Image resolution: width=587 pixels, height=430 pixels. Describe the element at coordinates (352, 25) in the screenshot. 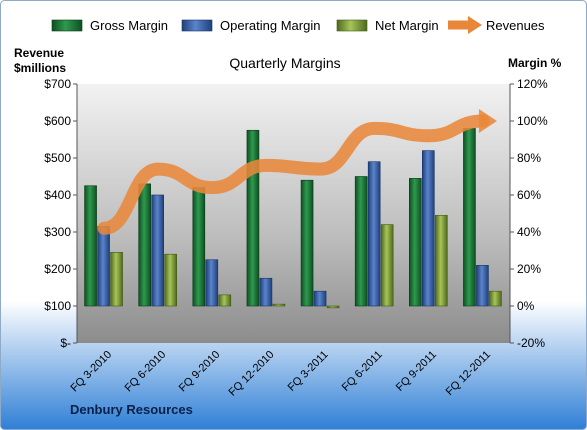

I see `legend-swatch-net-margin` at that location.